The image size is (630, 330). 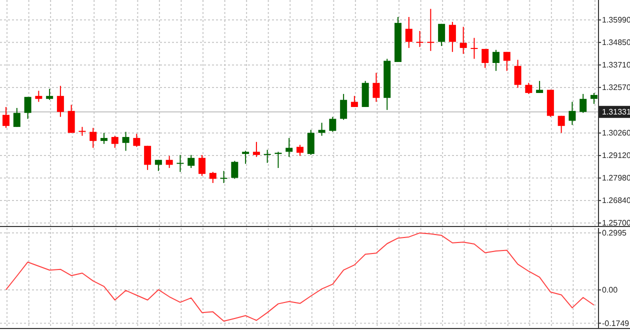 I want to click on y-tick-label: 0.2995, so click(x=615, y=233).